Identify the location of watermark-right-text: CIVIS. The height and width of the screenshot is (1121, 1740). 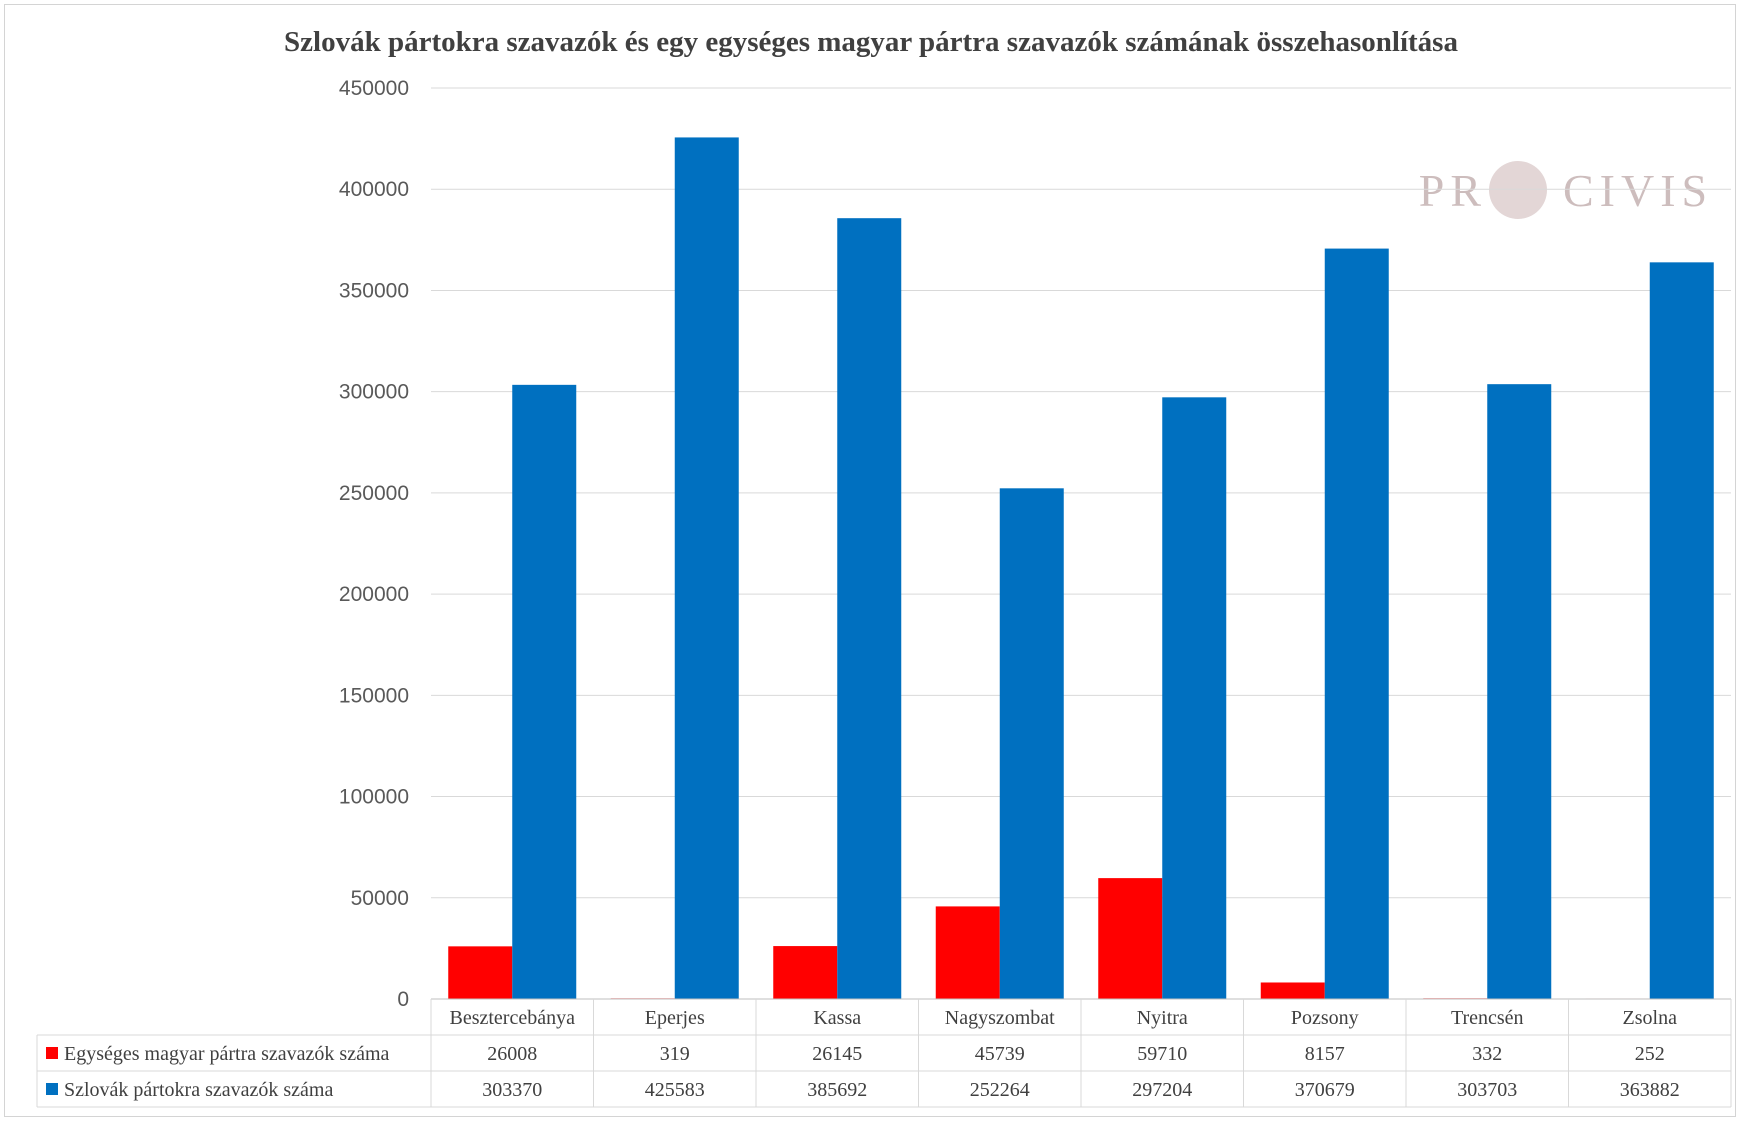
(1638, 190).